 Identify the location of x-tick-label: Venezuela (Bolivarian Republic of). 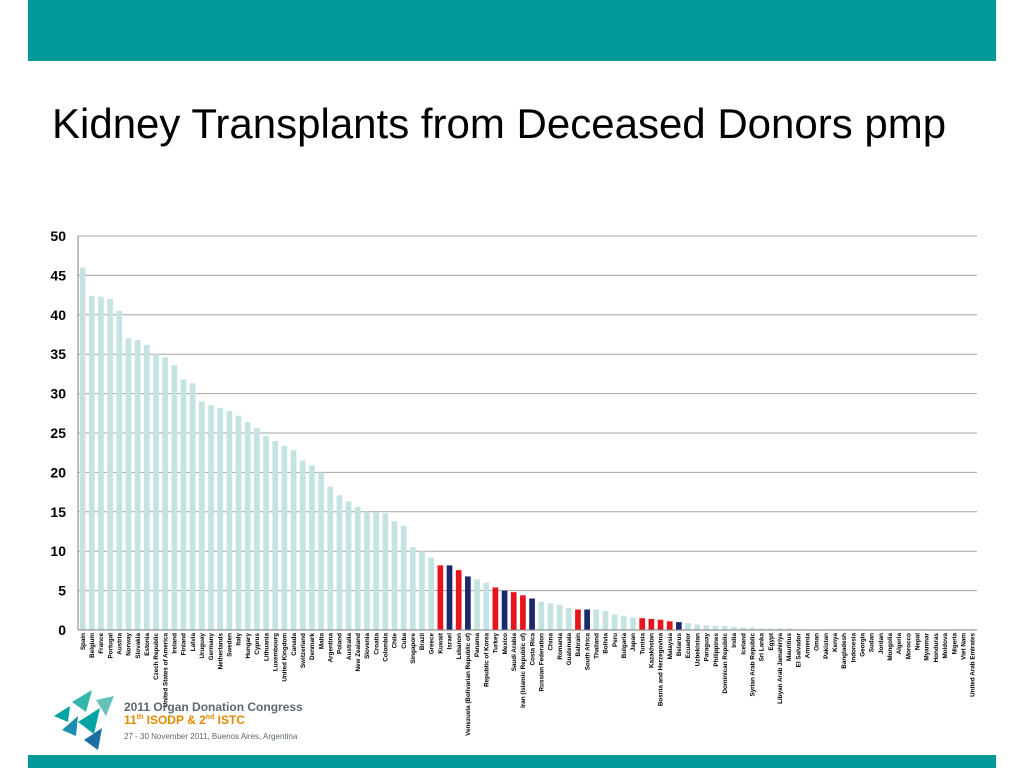
(468, 684).